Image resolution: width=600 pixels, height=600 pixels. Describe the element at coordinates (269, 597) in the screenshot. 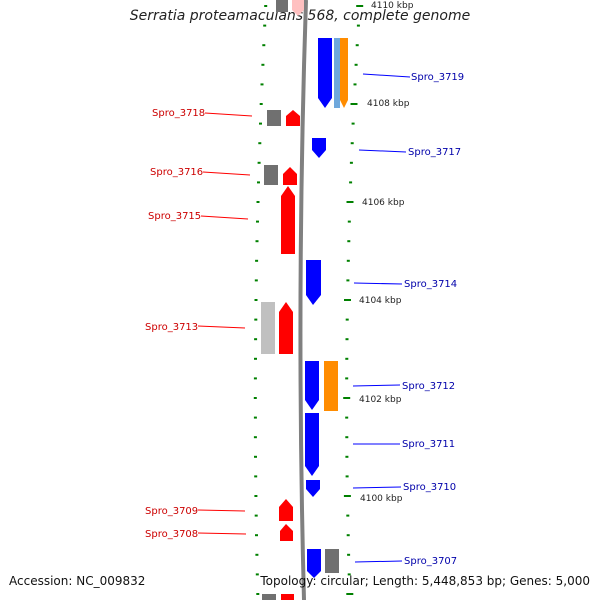

I see `gray-feature-bottom` at that location.